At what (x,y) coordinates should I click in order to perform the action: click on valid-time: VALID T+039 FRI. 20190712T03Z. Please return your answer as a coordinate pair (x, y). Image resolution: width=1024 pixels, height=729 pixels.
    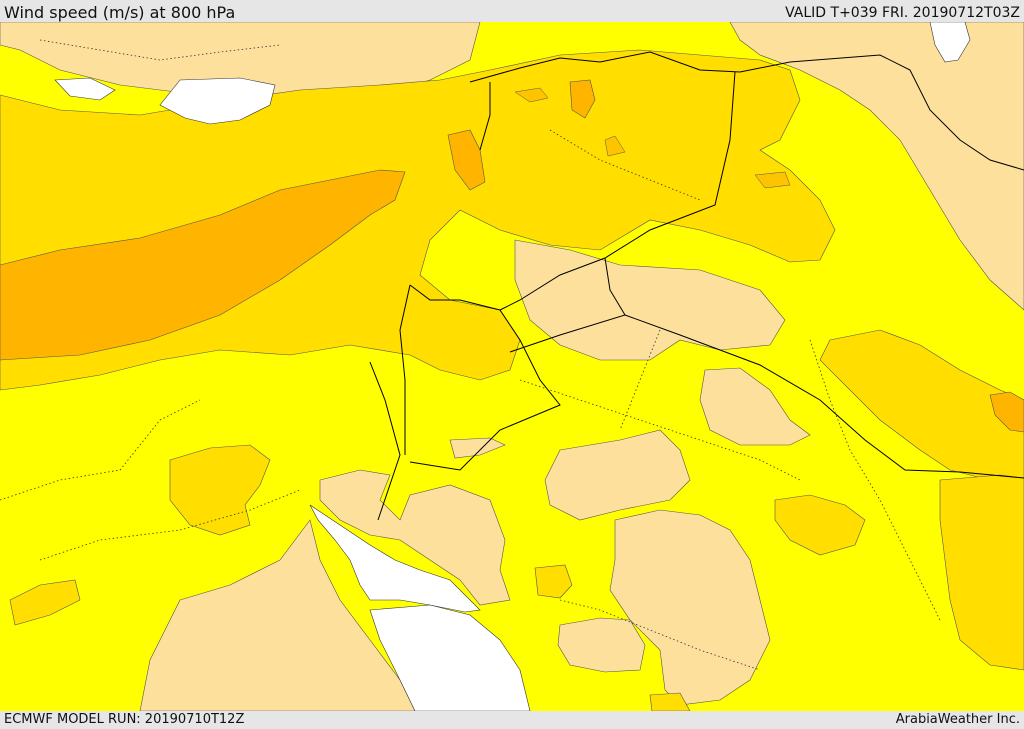
    Looking at the image, I should click on (902, 13).